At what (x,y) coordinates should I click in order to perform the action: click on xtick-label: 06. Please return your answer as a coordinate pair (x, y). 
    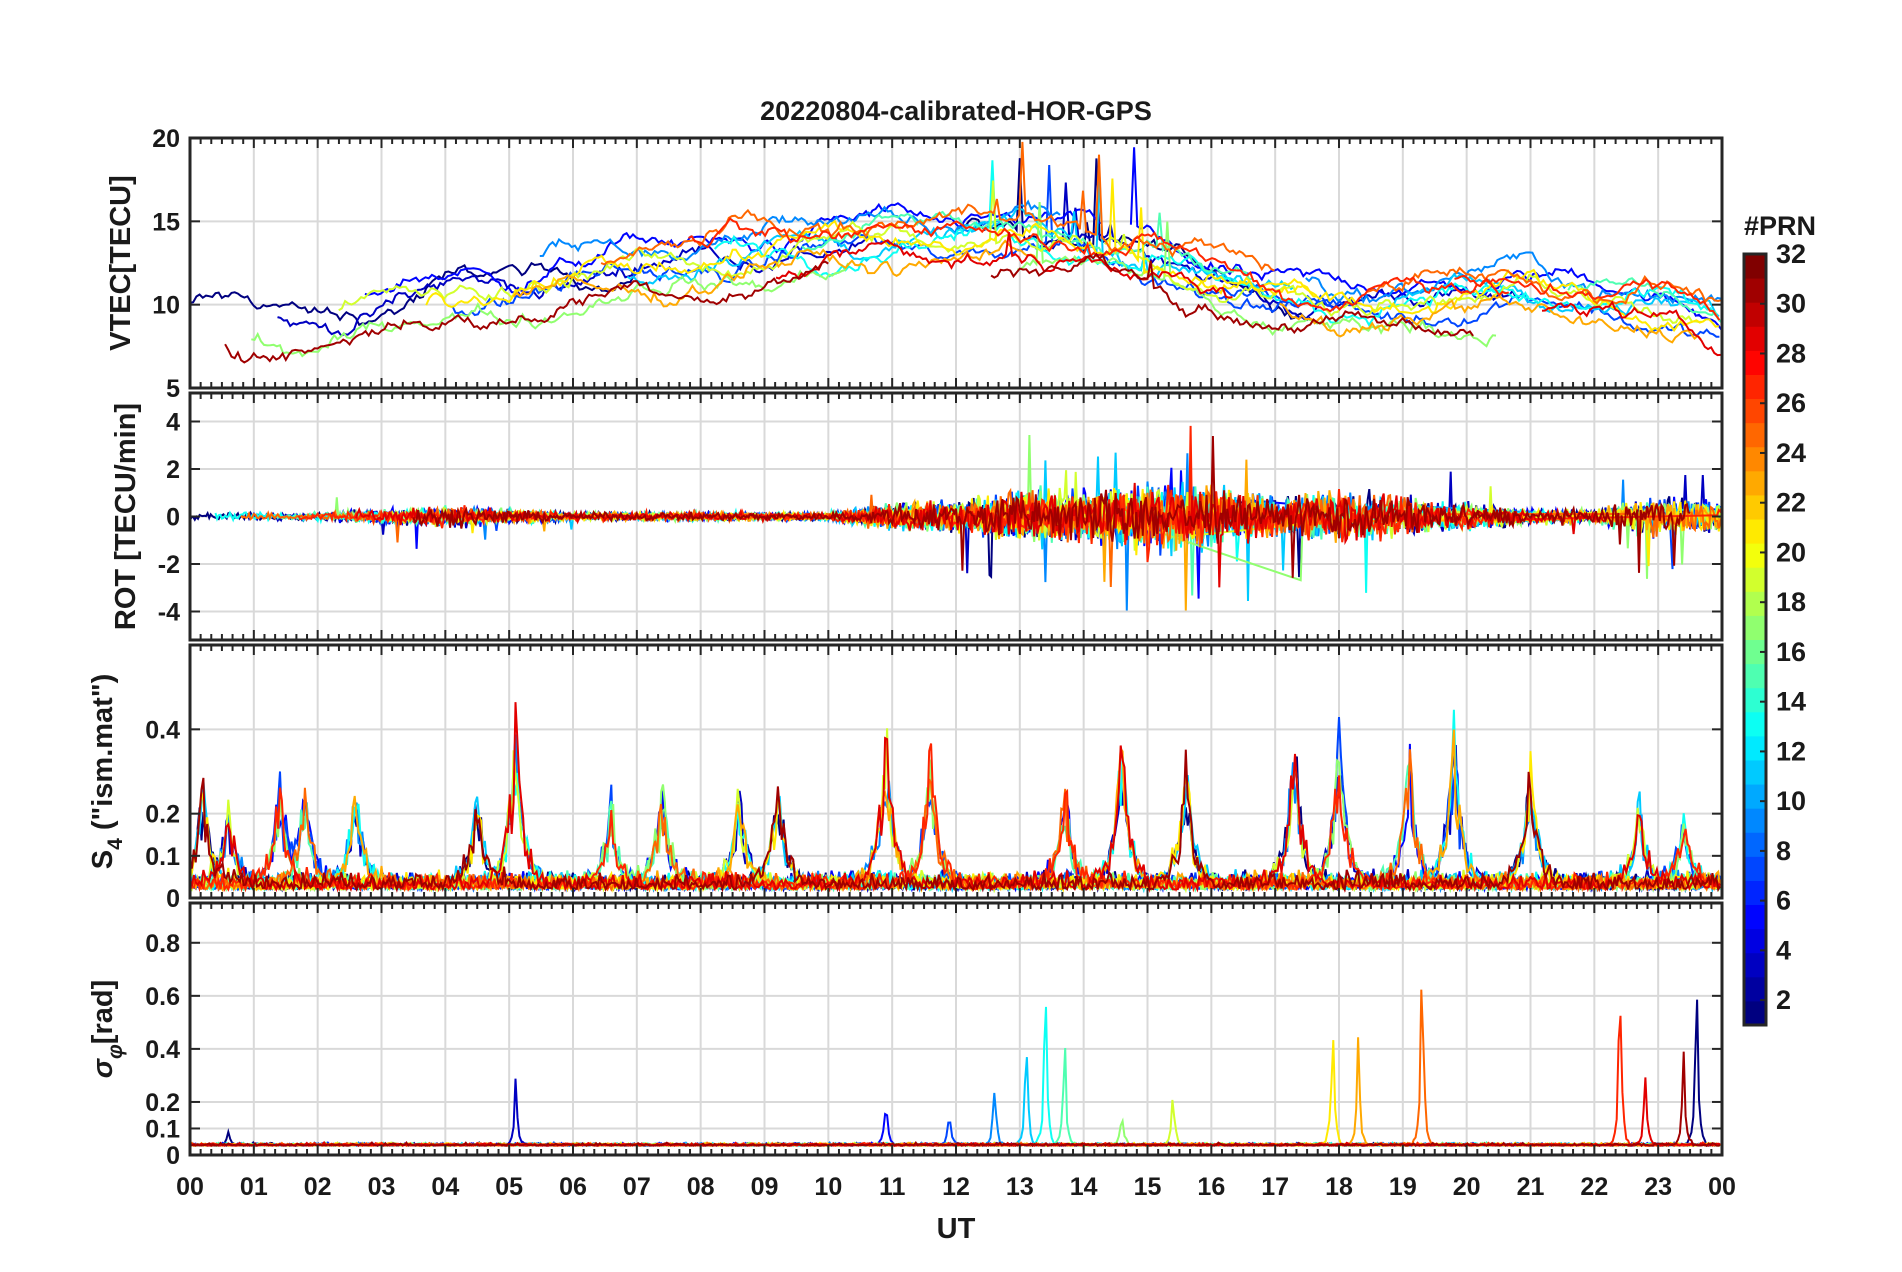
    Looking at the image, I should click on (573, 1187).